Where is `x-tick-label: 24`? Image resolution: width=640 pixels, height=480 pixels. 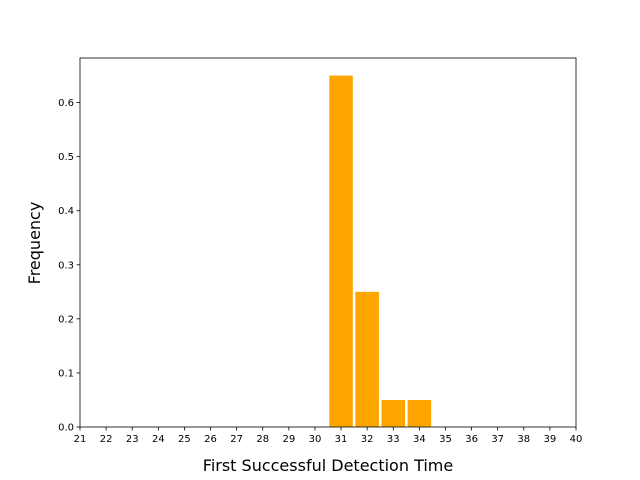 x-tick-label: 24 is located at coordinates (158, 439).